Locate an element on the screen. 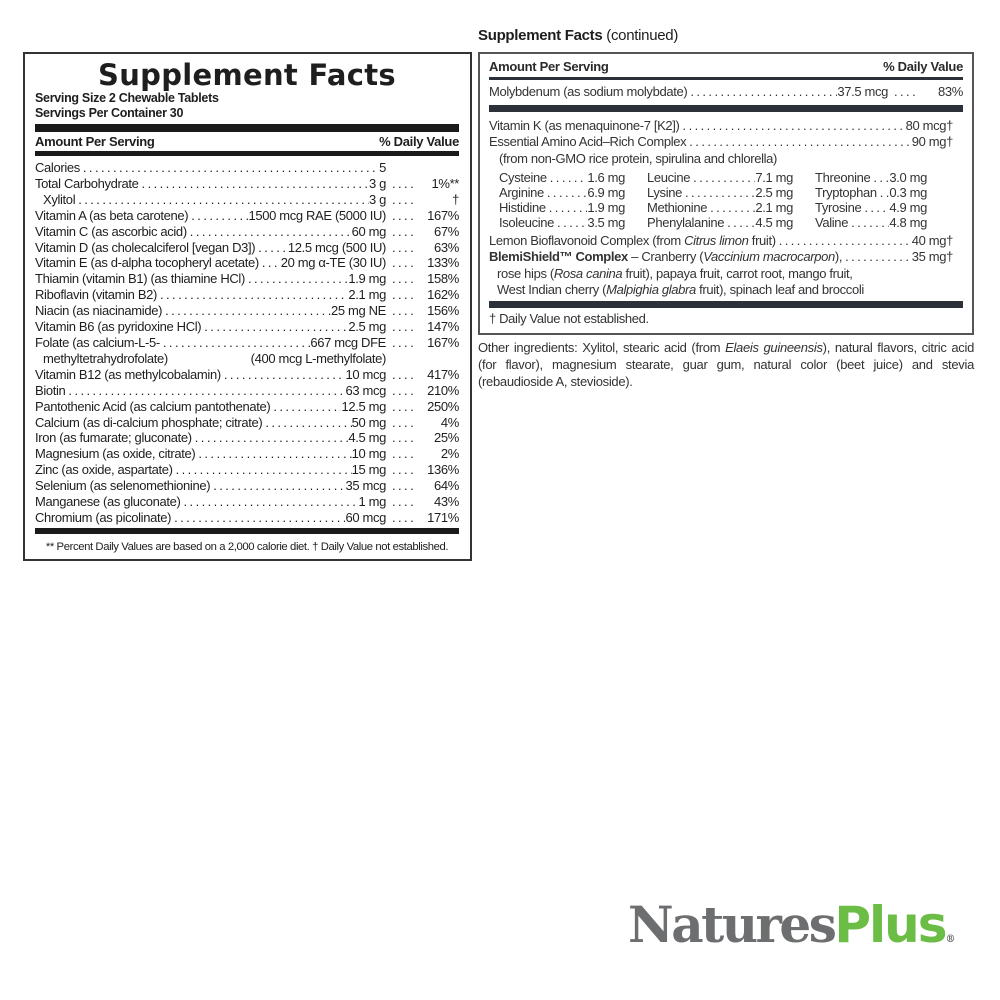 This screenshot has height=1000, width=1000. amino-acid-item: Histidine 1.9 mg is located at coordinates (573, 207).